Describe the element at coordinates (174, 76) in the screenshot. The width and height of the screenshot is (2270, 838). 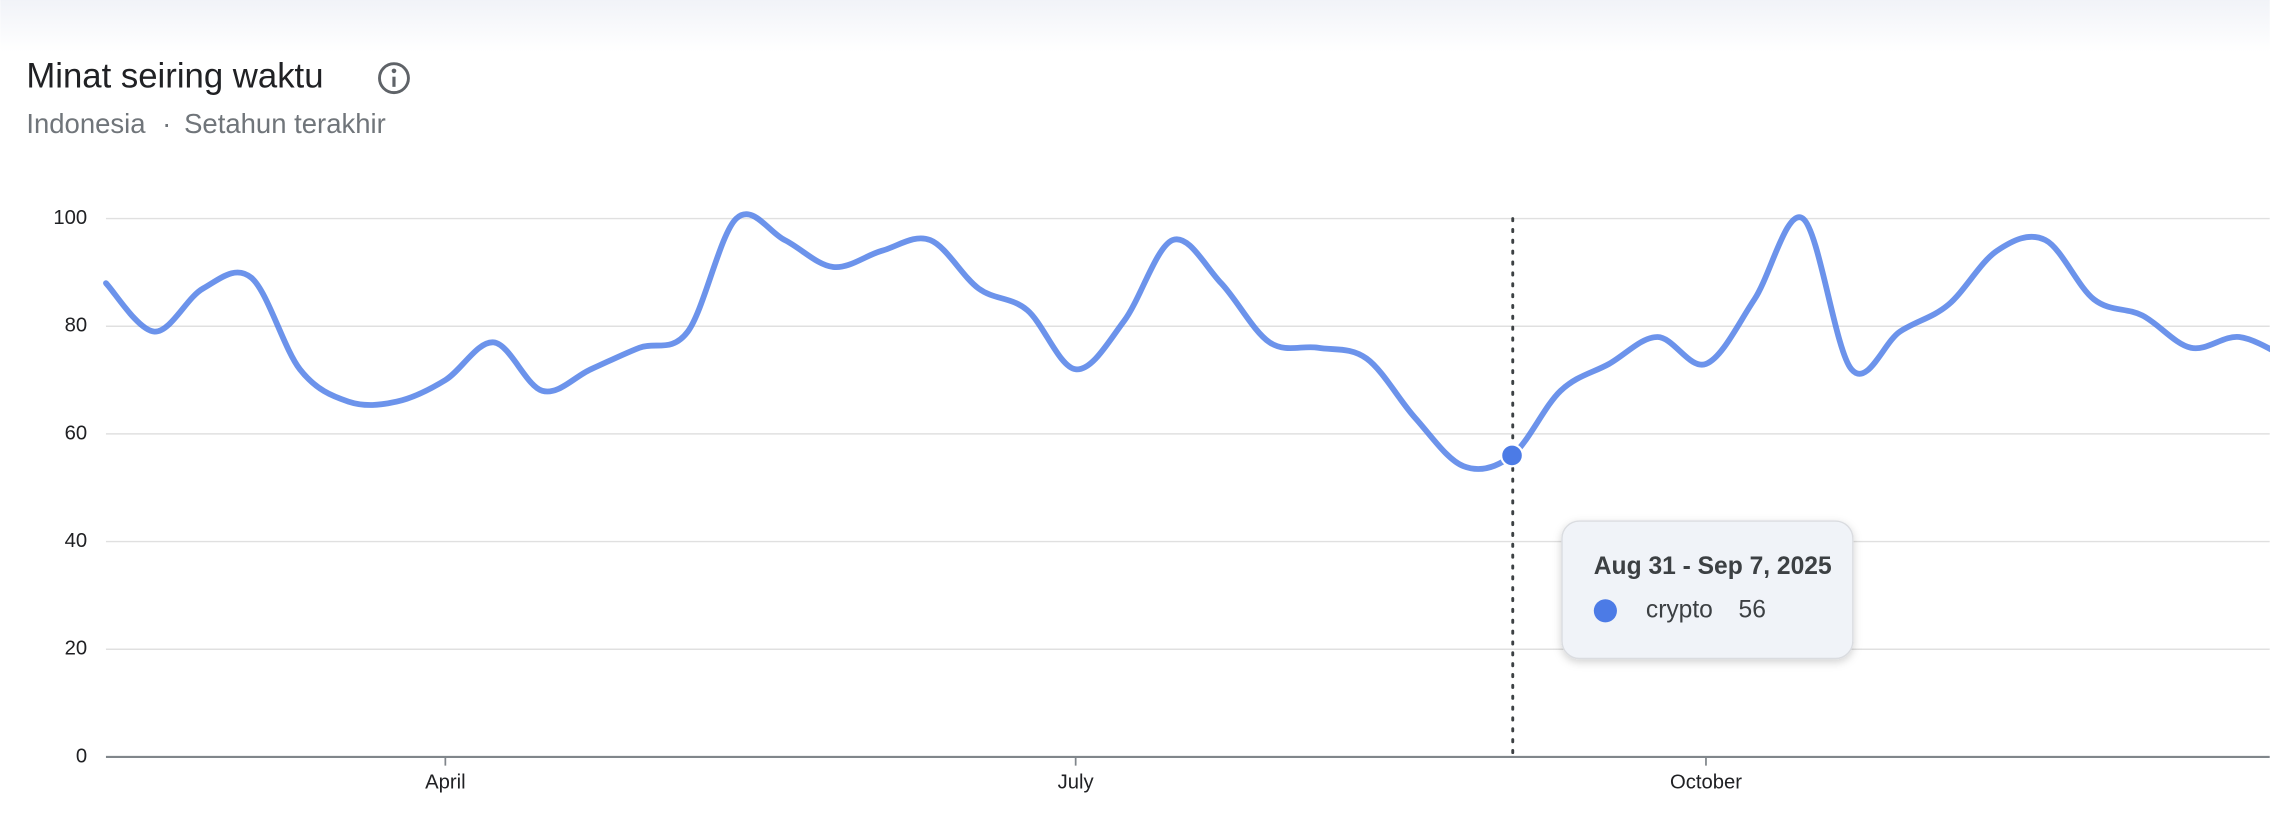
I see `chart-title: Minat seiring waktu` at that location.